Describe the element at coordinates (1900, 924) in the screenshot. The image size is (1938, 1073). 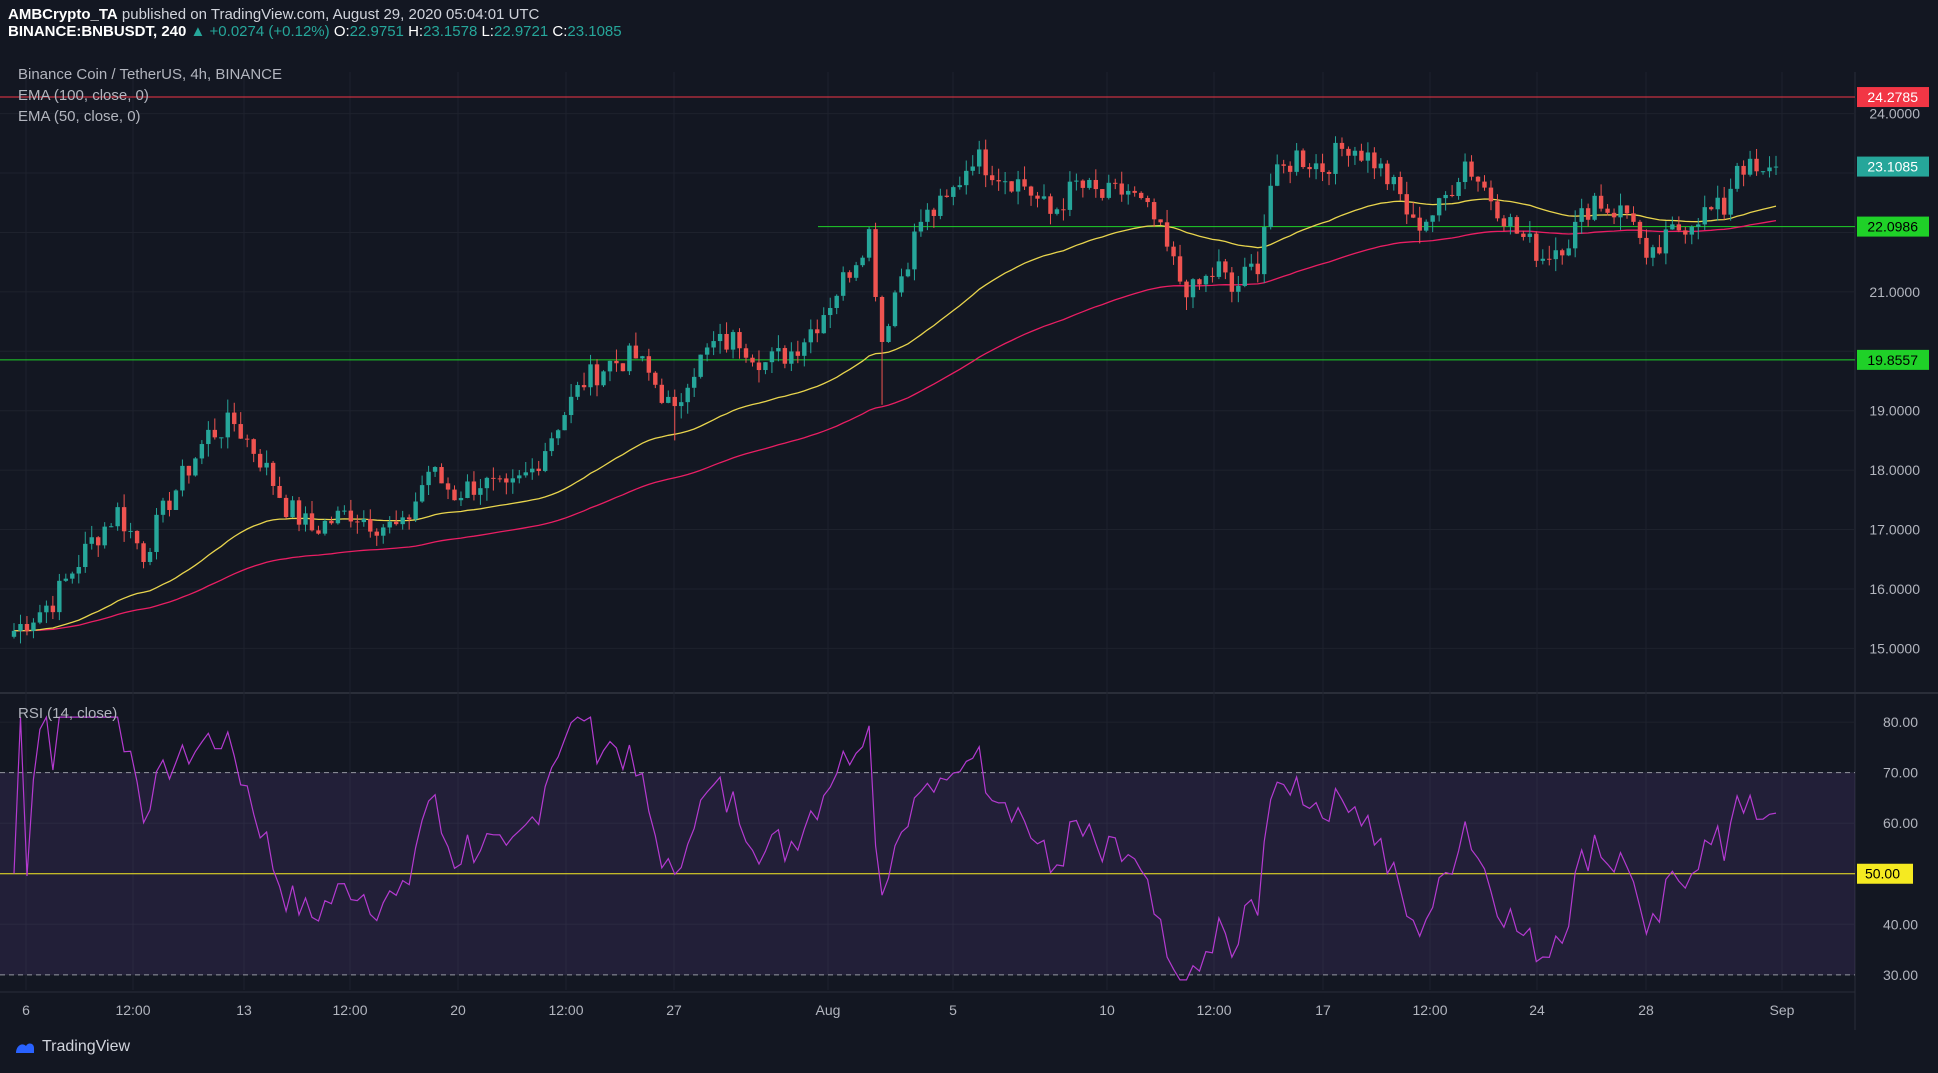
I see `rsi-tick-label: 40.00` at that location.